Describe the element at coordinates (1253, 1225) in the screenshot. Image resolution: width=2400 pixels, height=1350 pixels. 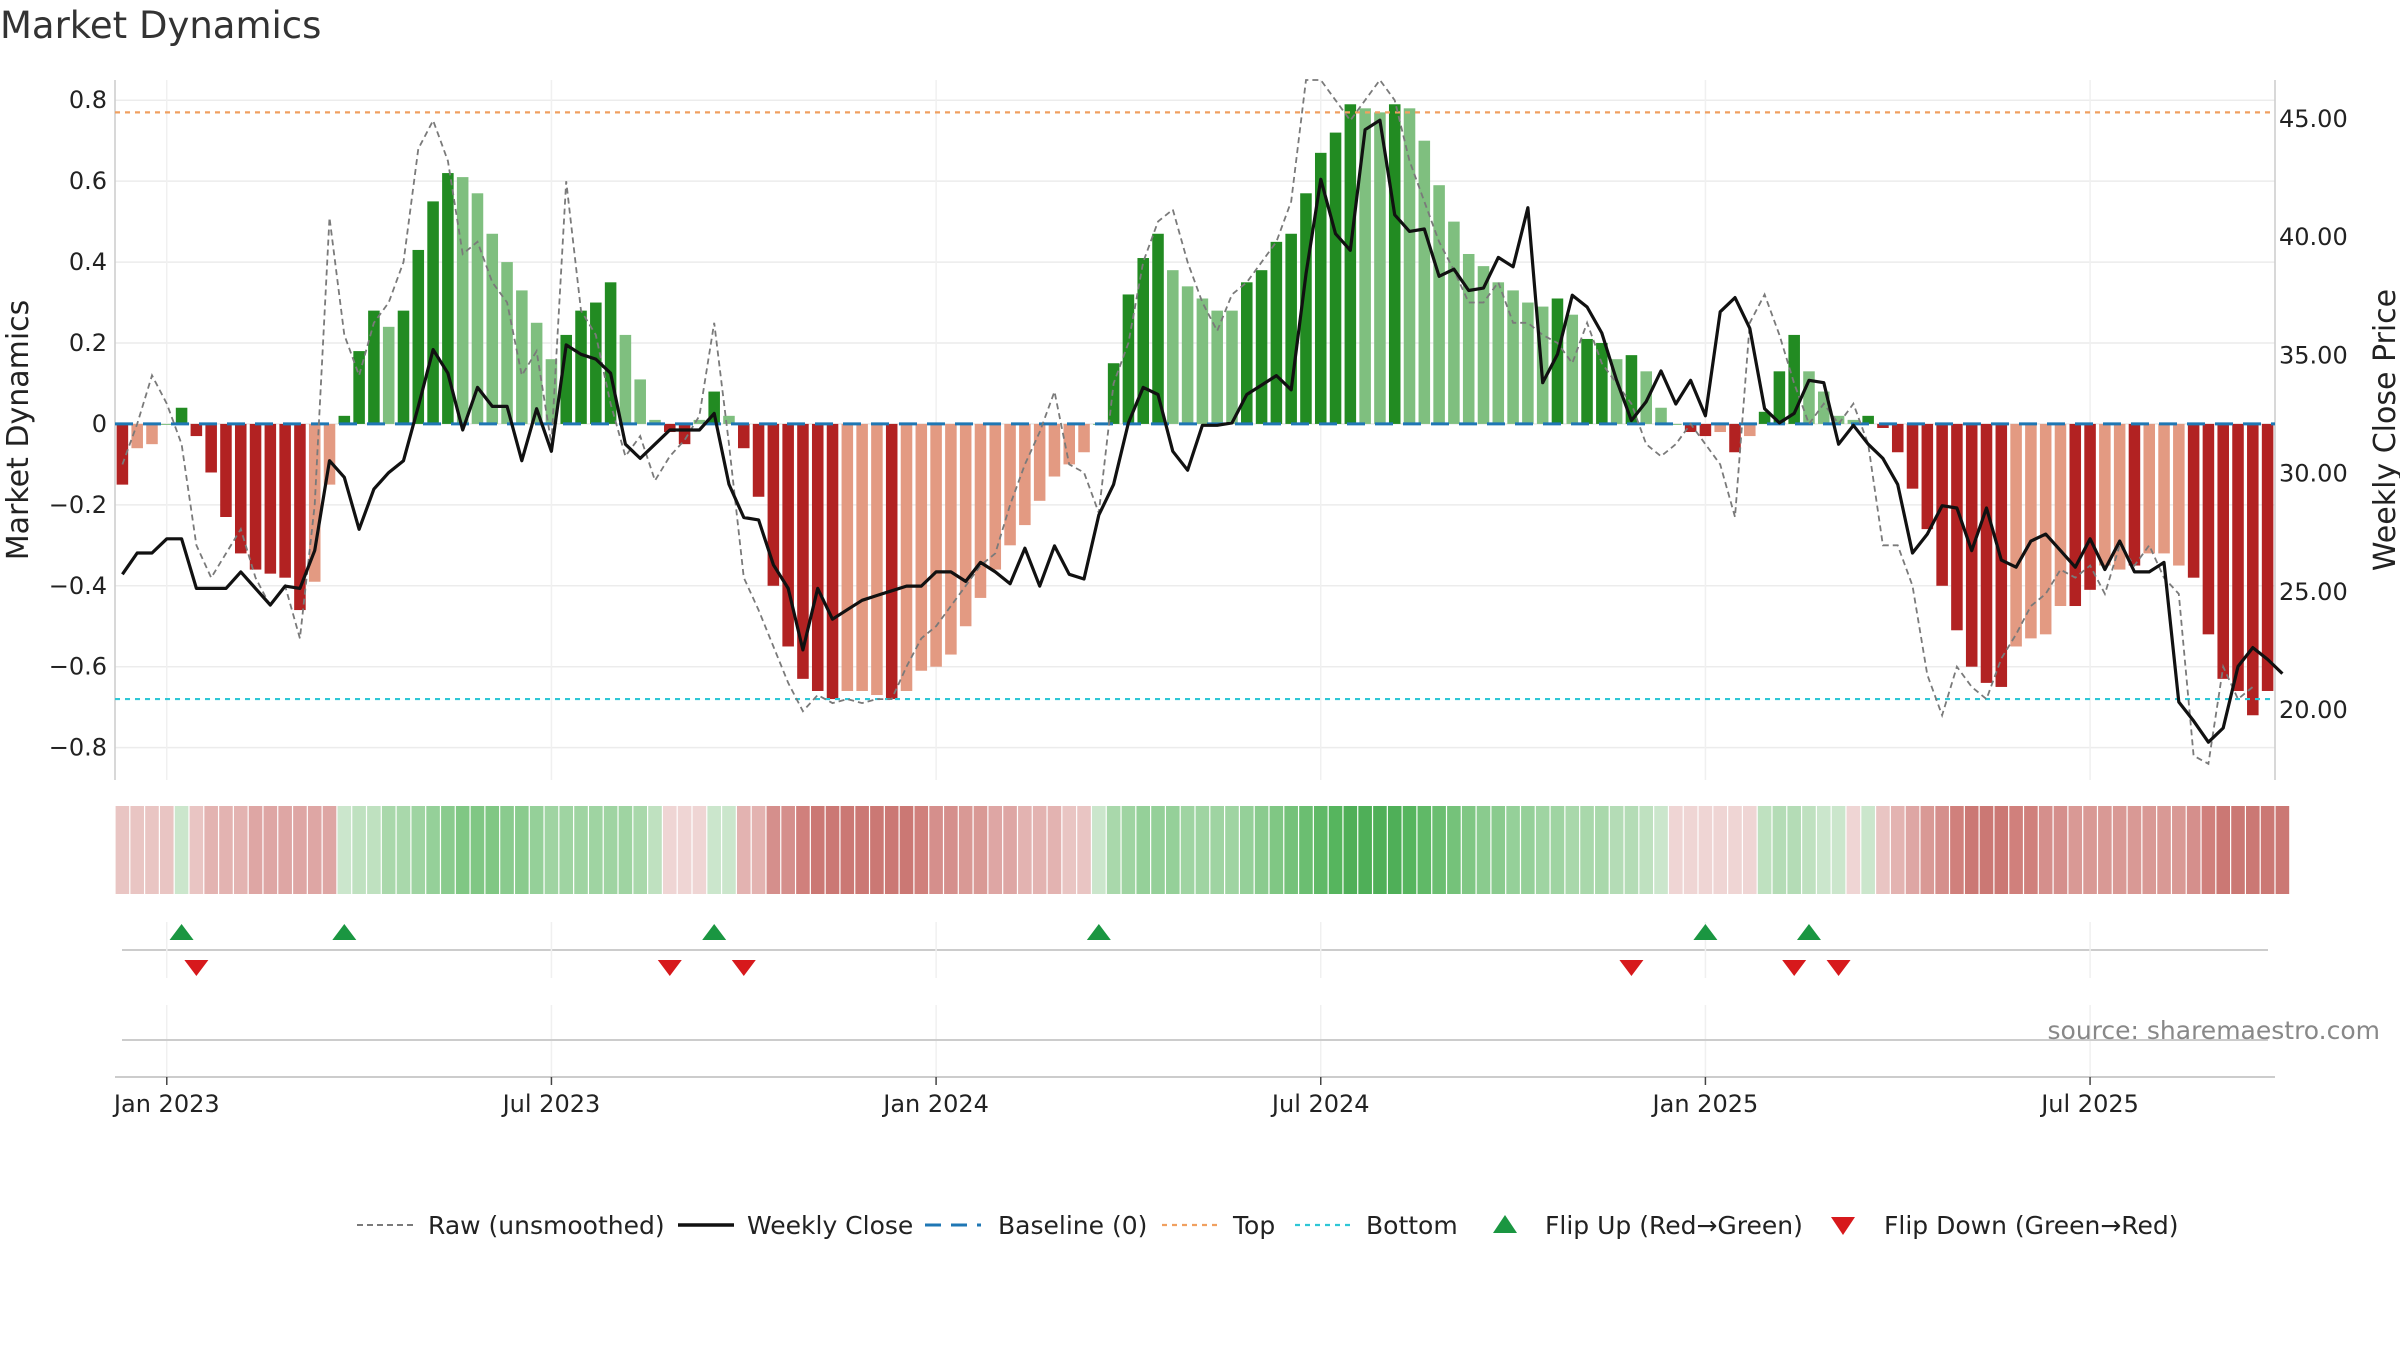
I see `legend-label-3: Top` at that location.